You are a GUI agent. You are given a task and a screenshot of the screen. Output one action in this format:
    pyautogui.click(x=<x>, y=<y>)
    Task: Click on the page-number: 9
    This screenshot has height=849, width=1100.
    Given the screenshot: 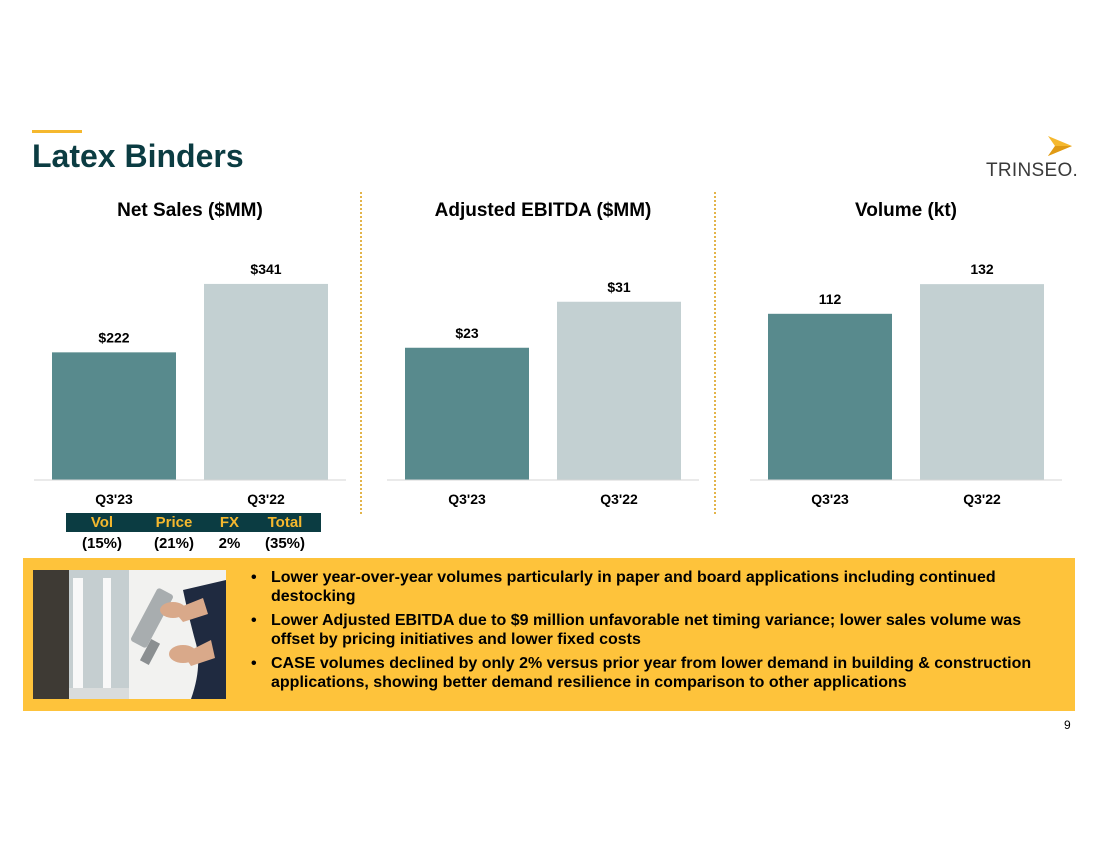 What is the action you would take?
    pyautogui.click(x=1067, y=725)
    